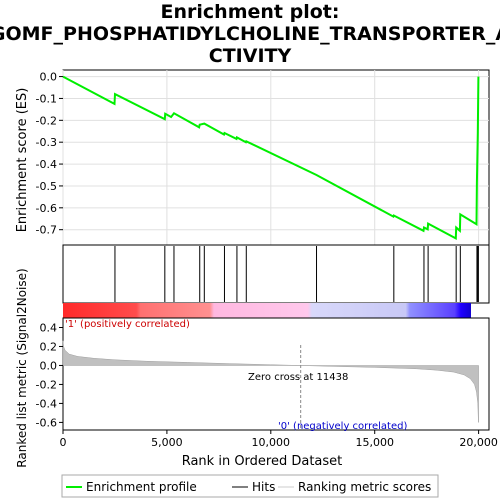 The width and height of the screenshot is (500, 500). What do you see at coordinates (49, 77) in the screenshot?
I see `es-ytick-label: 0.0` at bounding box center [49, 77].